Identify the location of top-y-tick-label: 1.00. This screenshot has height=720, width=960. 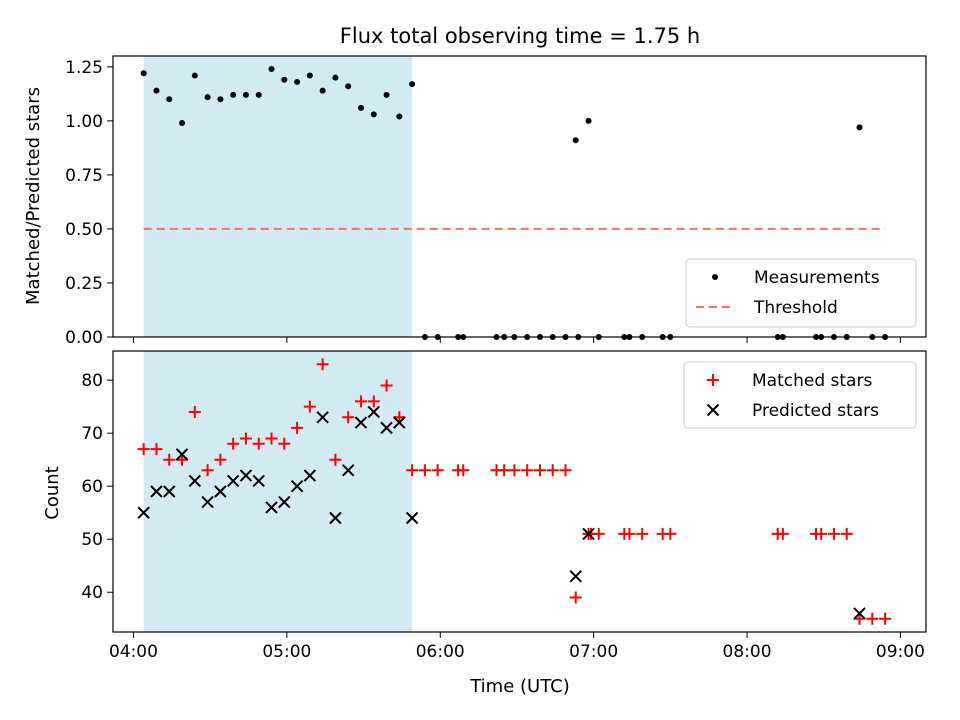
(84, 122).